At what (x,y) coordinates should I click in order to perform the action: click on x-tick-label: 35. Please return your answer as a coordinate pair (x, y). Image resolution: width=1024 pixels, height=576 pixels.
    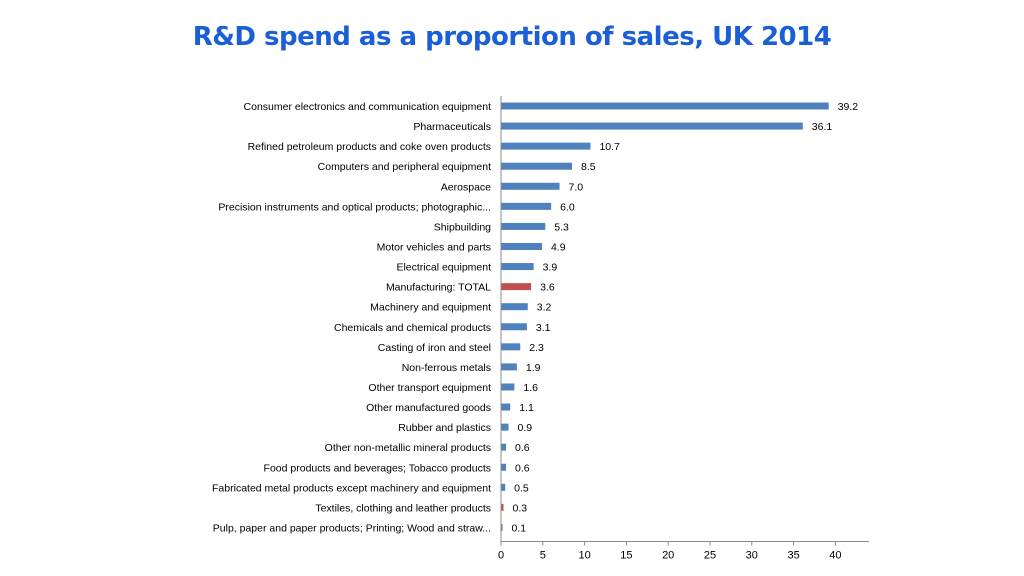
    Looking at the image, I should click on (793, 556).